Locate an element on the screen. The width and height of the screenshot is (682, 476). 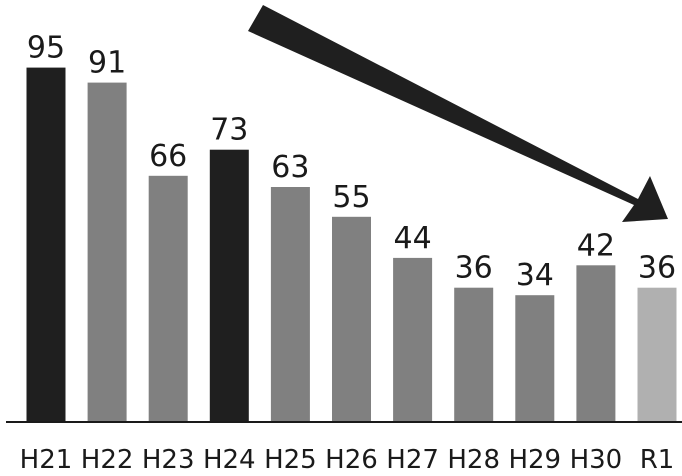
bar-h23 is located at coordinates (168, 298).